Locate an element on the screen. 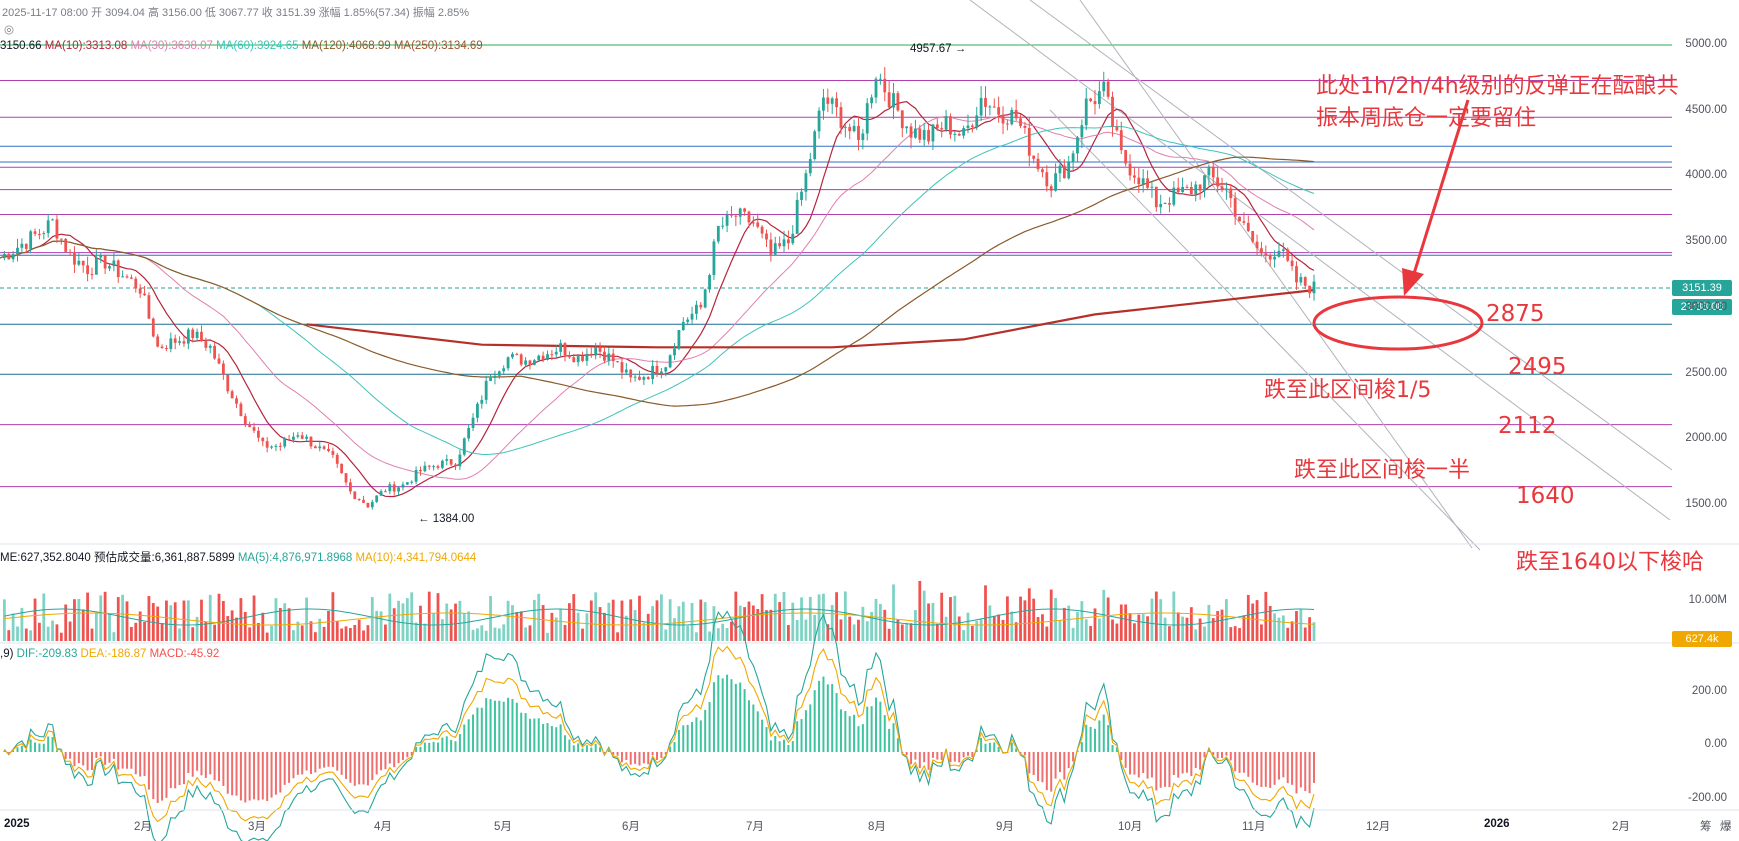 The width and height of the screenshot is (1739, 841). volume-field-3: MA(10):4,341,794.0644 is located at coordinates (416, 558).